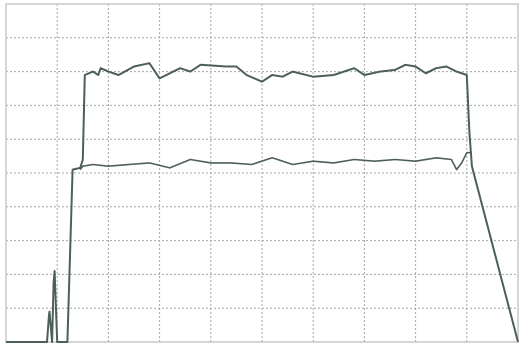 This screenshot has width=522, height=346. What do you see at coordinates (275, 161) in the screenshot?
I see `series-1-line` at bounding box center [275, 161].